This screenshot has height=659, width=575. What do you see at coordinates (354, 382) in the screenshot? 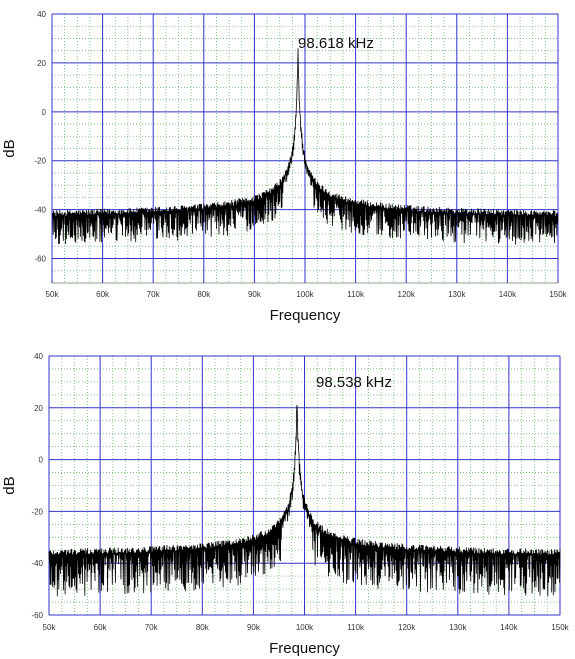
I see `peak-frequency-label: 98.538 kHz` at bounding box center [354, 382].